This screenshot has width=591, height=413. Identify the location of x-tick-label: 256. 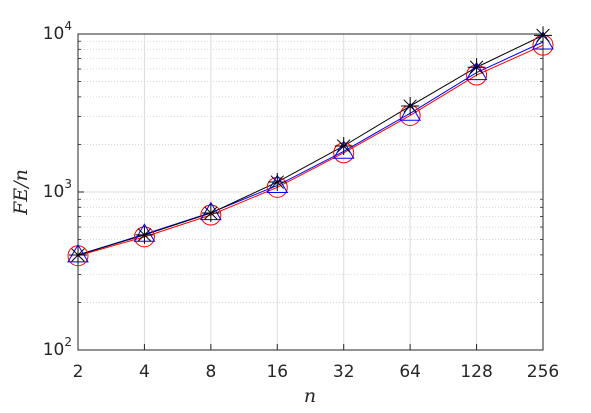
(543, 372).